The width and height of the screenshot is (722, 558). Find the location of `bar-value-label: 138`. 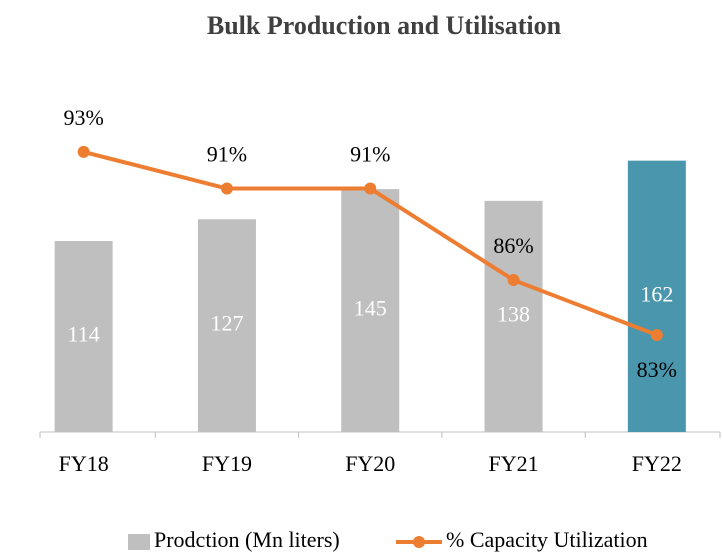

bar-value-label: 138 is located at coordinates (513, 313).